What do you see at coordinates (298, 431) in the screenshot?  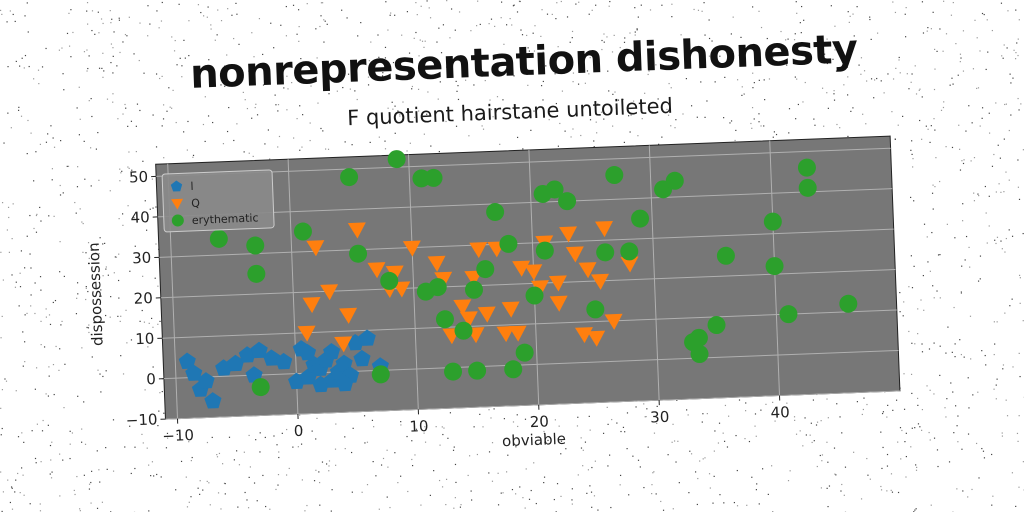 I see `x-tick-label: 0` at bounding box center [298, 431].